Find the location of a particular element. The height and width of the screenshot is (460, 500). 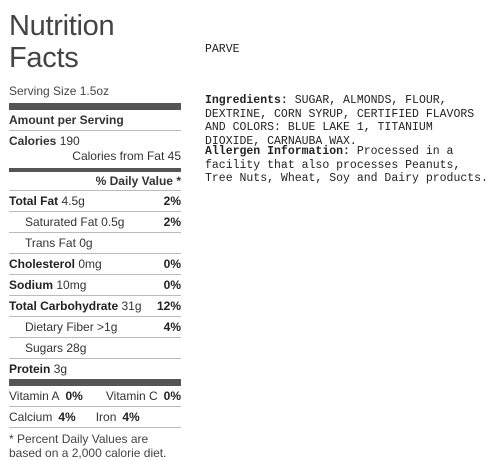

vitamin-a-label: Vitamin A is located at coordinates (34, 396).